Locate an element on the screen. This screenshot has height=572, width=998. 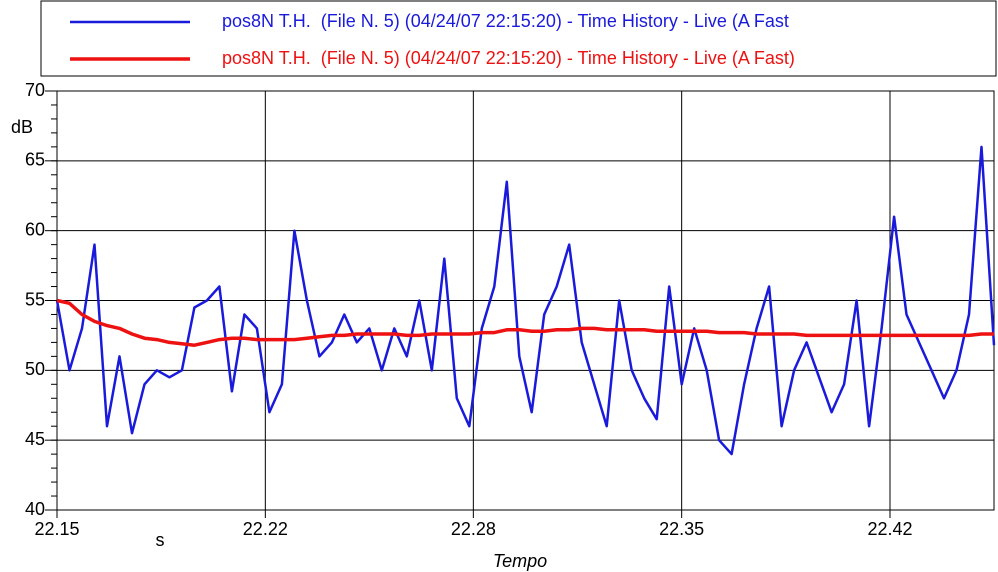
x-tick-label: 22.22 is located at coordinates (265, 529).